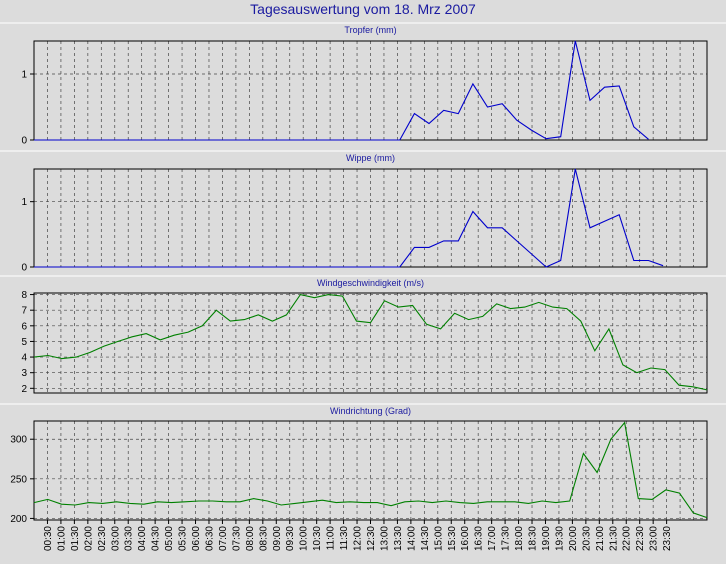 The height and width of the screenshot is (564, 726). What do you see at coordinates (331, 538) in the screenshot?
I see `x-tick-label: 11:00` at bounding box center [331, 538].